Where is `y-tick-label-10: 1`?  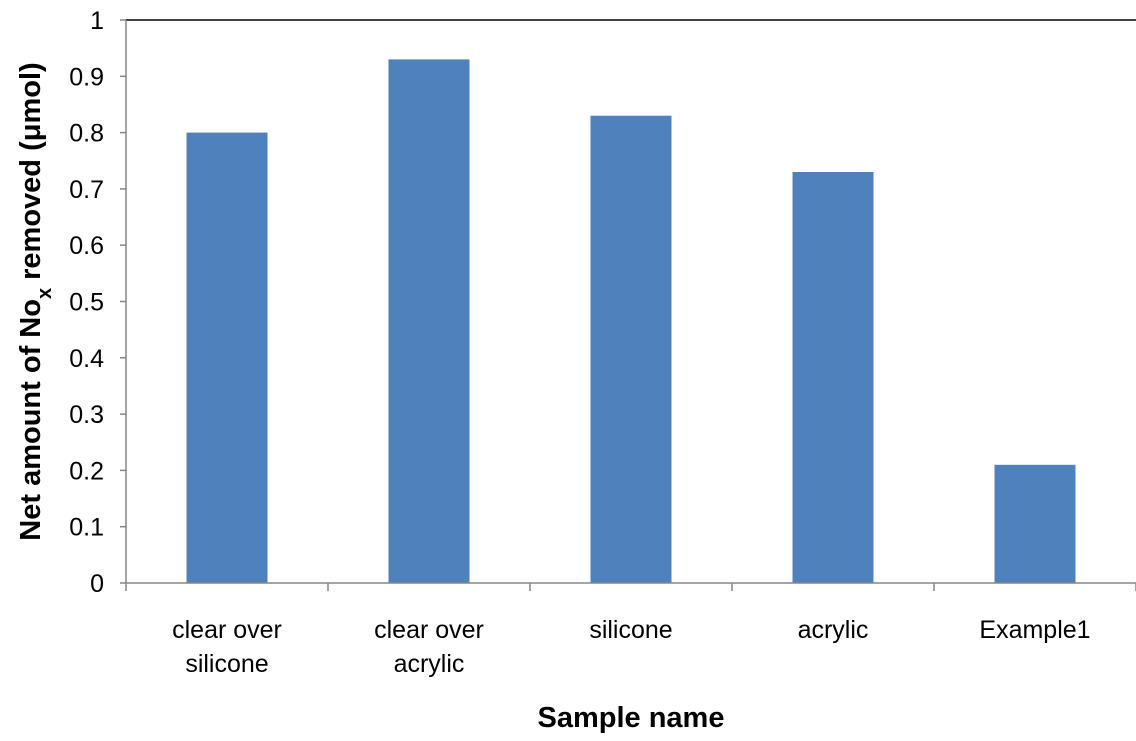
y-tick-label-10: 1 is located at coordinates (97, 21).